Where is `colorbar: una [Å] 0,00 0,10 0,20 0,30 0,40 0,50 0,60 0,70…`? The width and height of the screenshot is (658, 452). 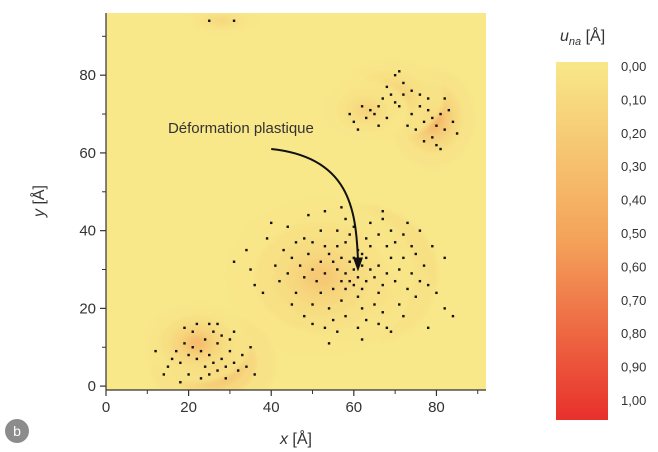 colorbar: una [Å] 0,00 0,10 0,20 0,30 0,40 0,50 0,60 0,70… is located at coordinates (601, 223).